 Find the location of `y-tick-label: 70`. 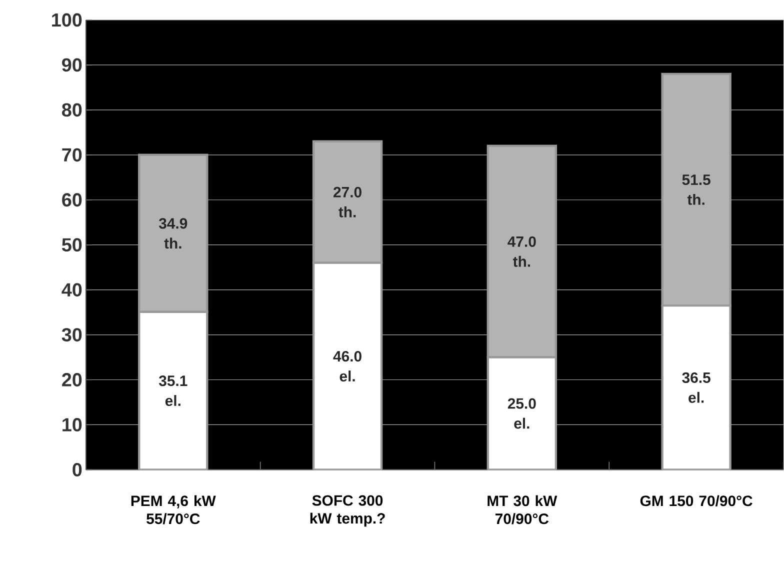

y-tick-label: 70 is located at coordinates (72, 155).